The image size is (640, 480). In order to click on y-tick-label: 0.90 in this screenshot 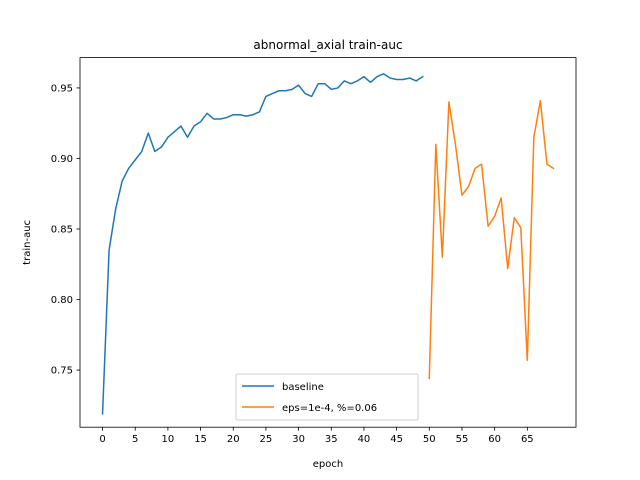, I will do `click(62, 159)`.